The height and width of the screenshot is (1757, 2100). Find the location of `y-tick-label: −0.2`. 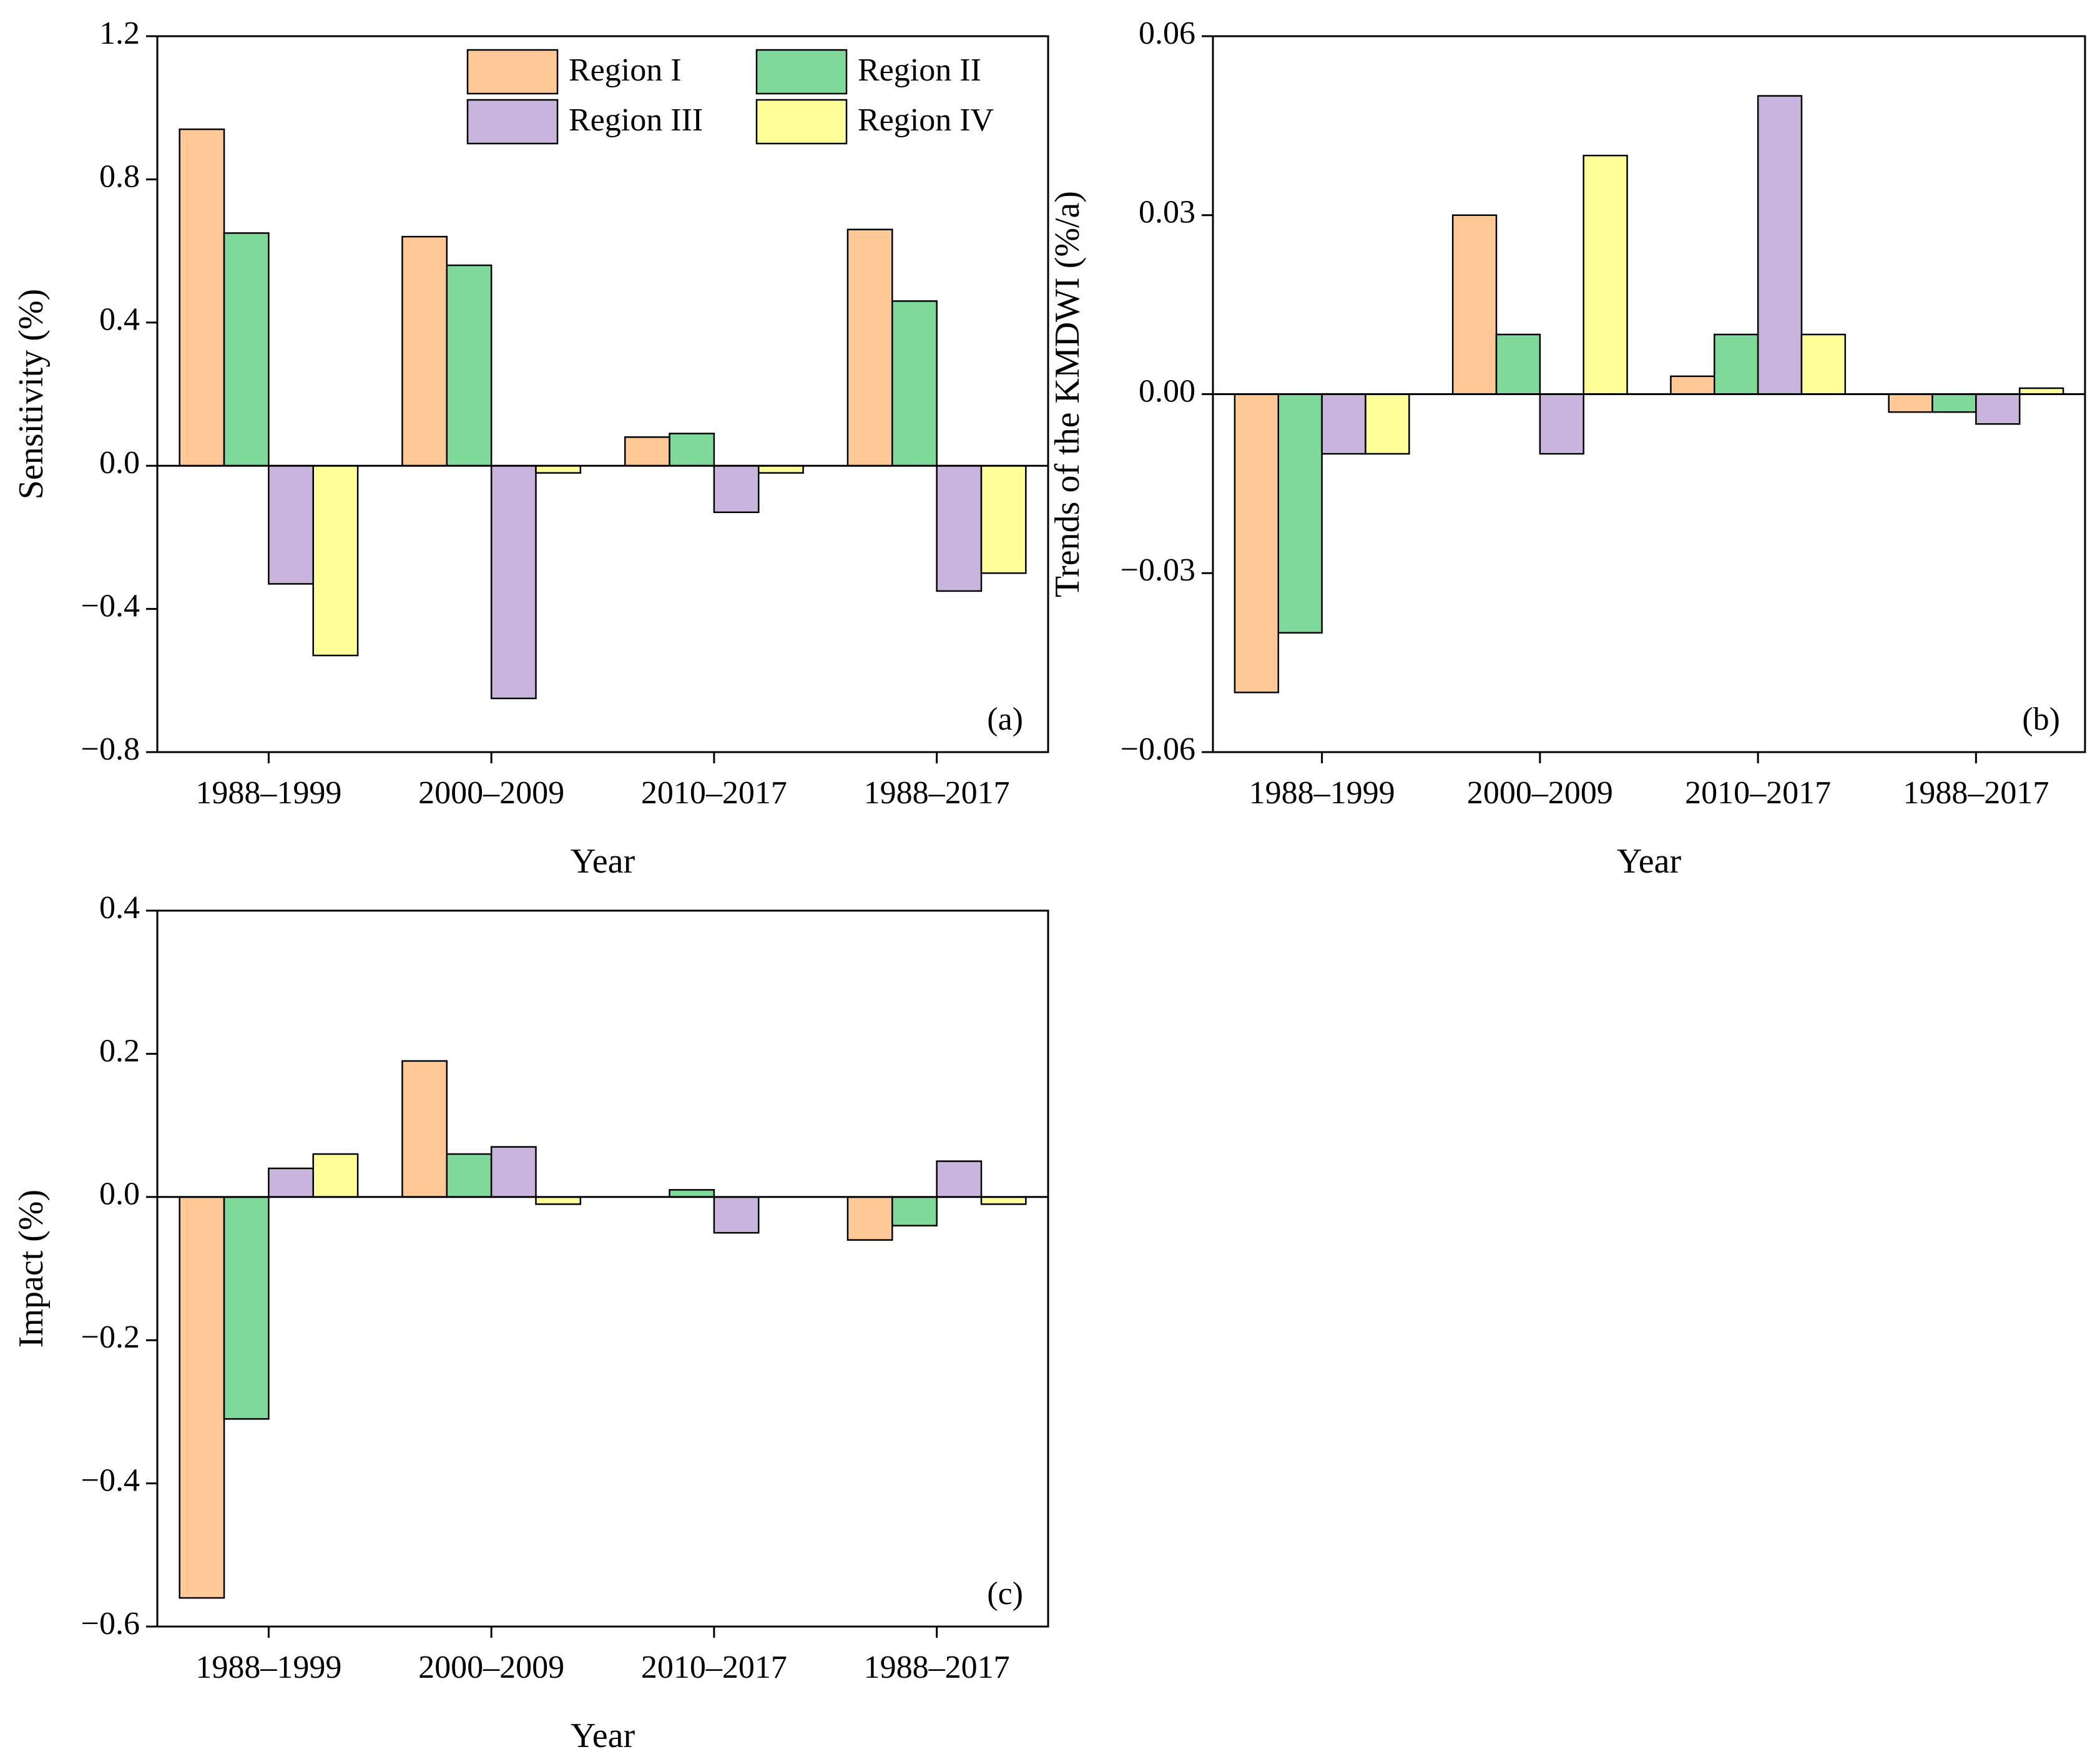

y-tick-label: −0.2 is located at coordinates (111, 1337).